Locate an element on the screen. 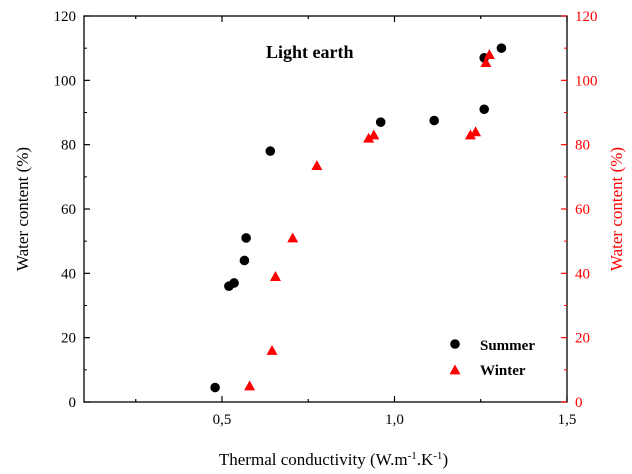  legend-label-winter: Winter is located at coordinates (503, 371).